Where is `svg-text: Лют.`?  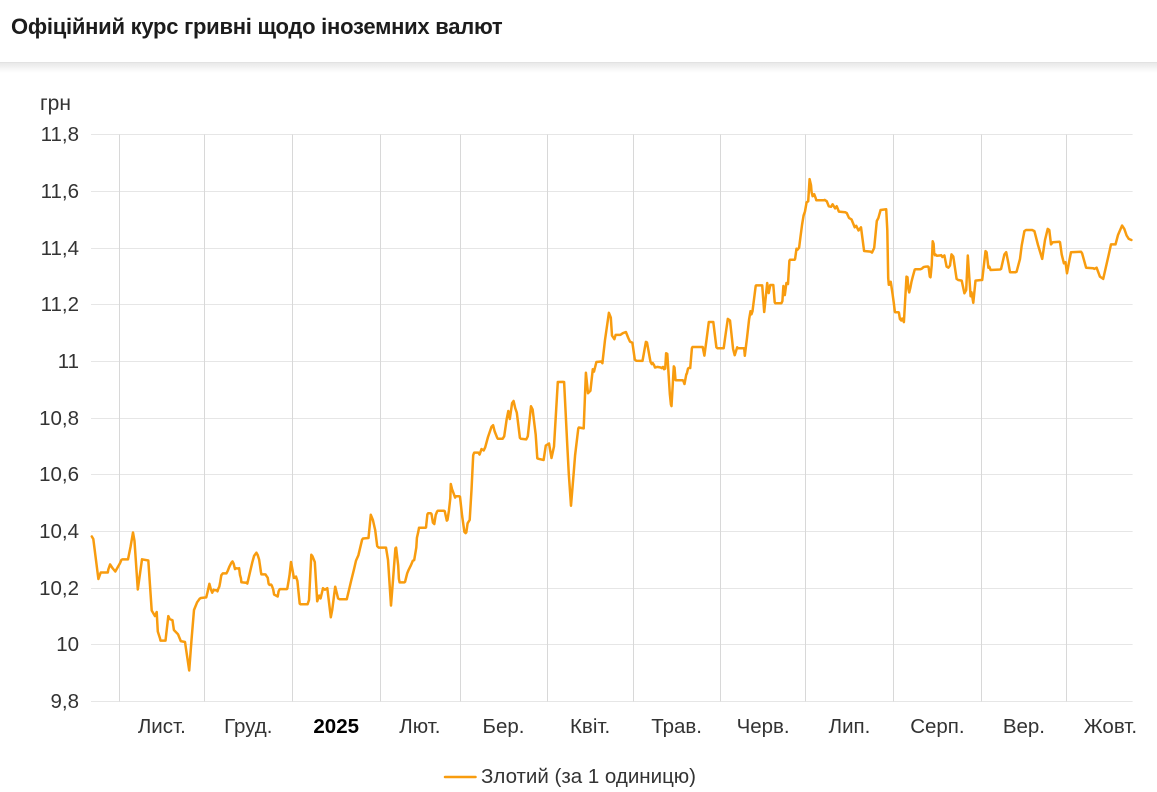 svg-text: Лют. is located at coordinates (419, 726).